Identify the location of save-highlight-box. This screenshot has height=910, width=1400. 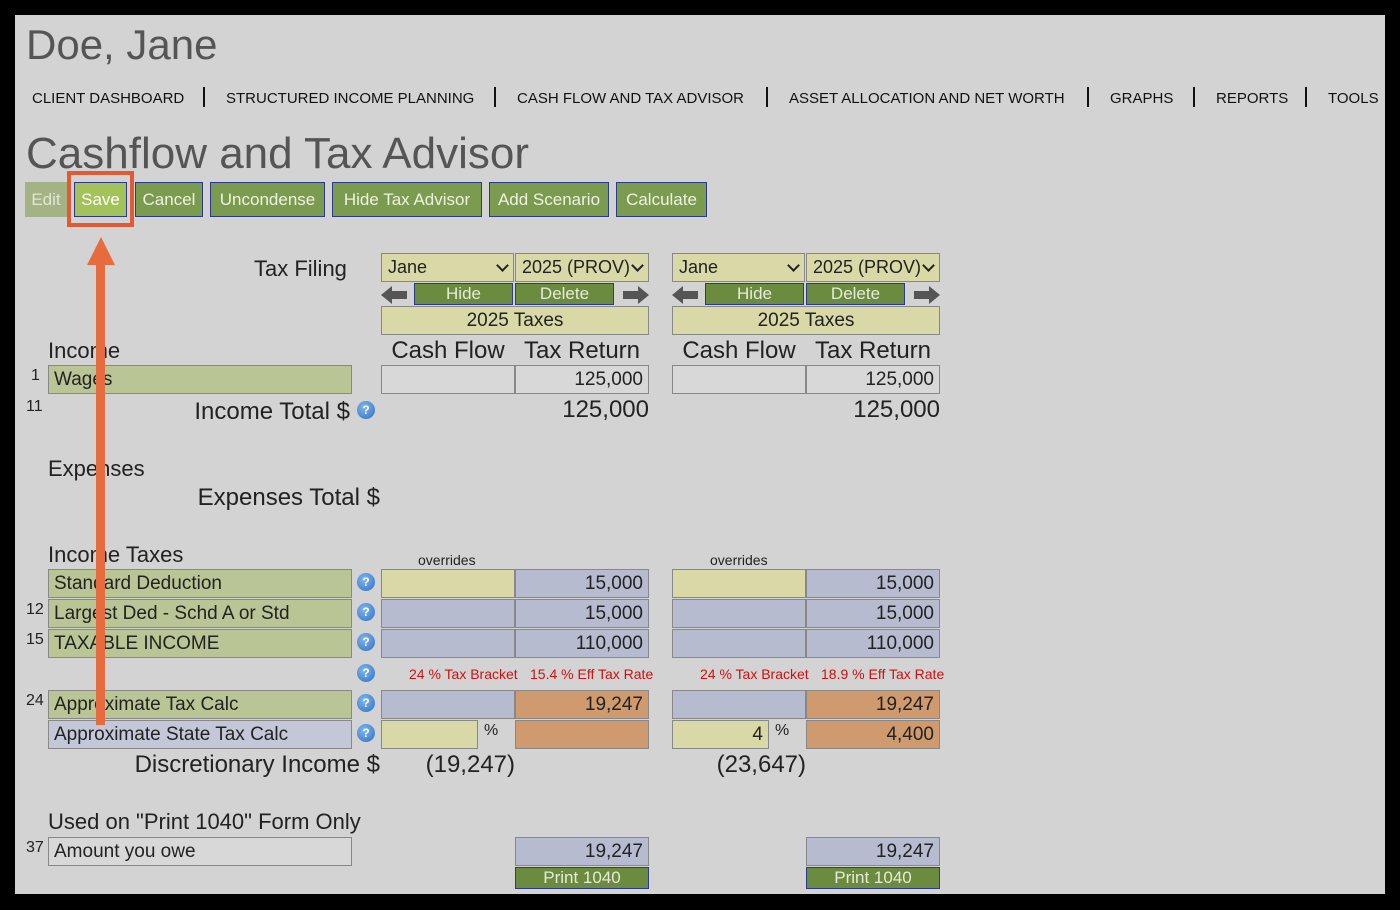
(100, 199).